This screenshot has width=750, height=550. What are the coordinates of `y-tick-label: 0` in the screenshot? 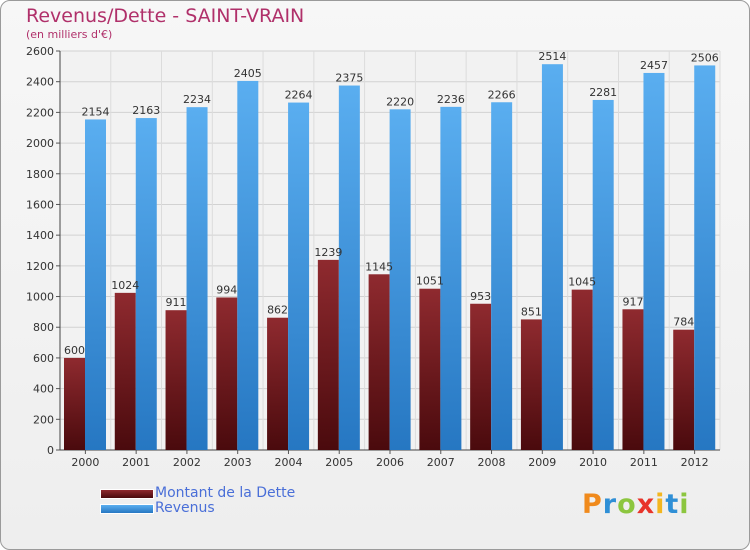 It's located at (50, 450).